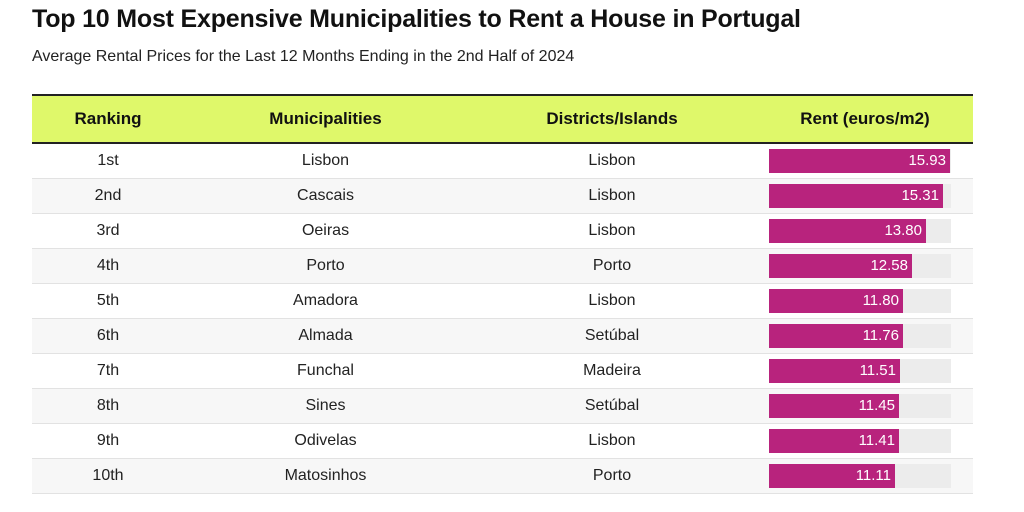  I want to click on rent-bar-track: 11.51, so click(860, 371).